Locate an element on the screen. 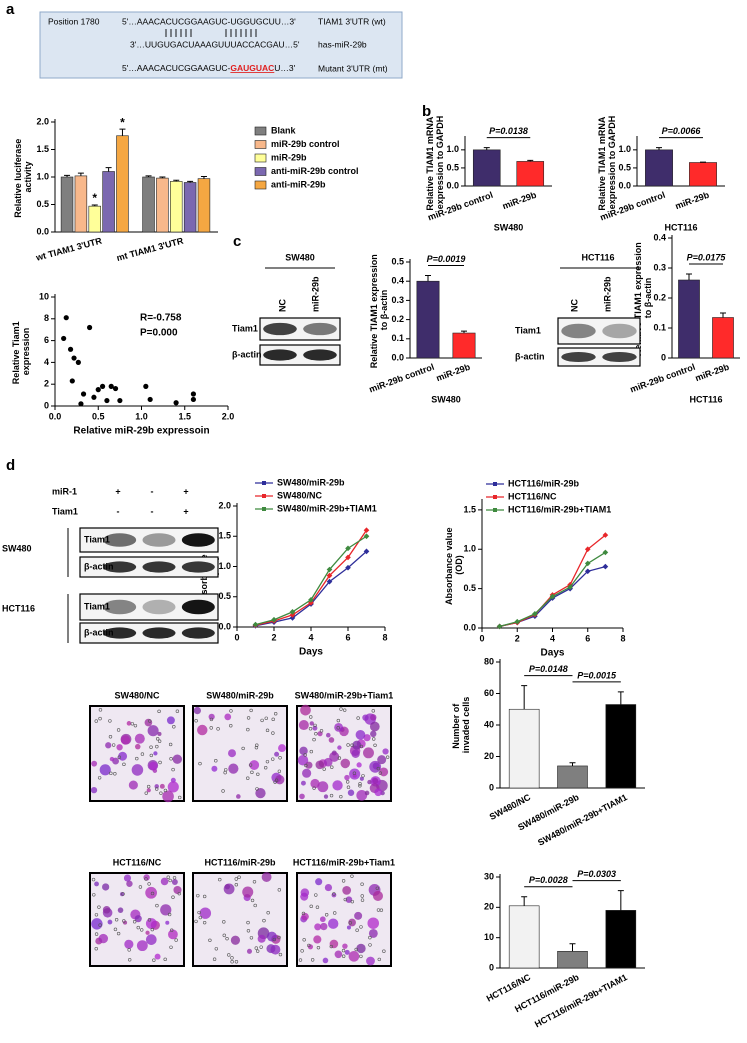 The width and height of the screenshot is (747, 1043). lane-label: NC is located at coordinates (282, 305).